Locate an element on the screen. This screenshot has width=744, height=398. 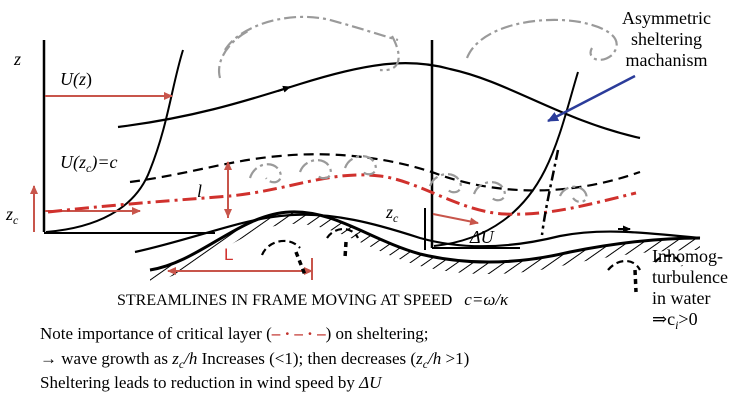
water-eddy-stems is located at coordinates (466, 267).